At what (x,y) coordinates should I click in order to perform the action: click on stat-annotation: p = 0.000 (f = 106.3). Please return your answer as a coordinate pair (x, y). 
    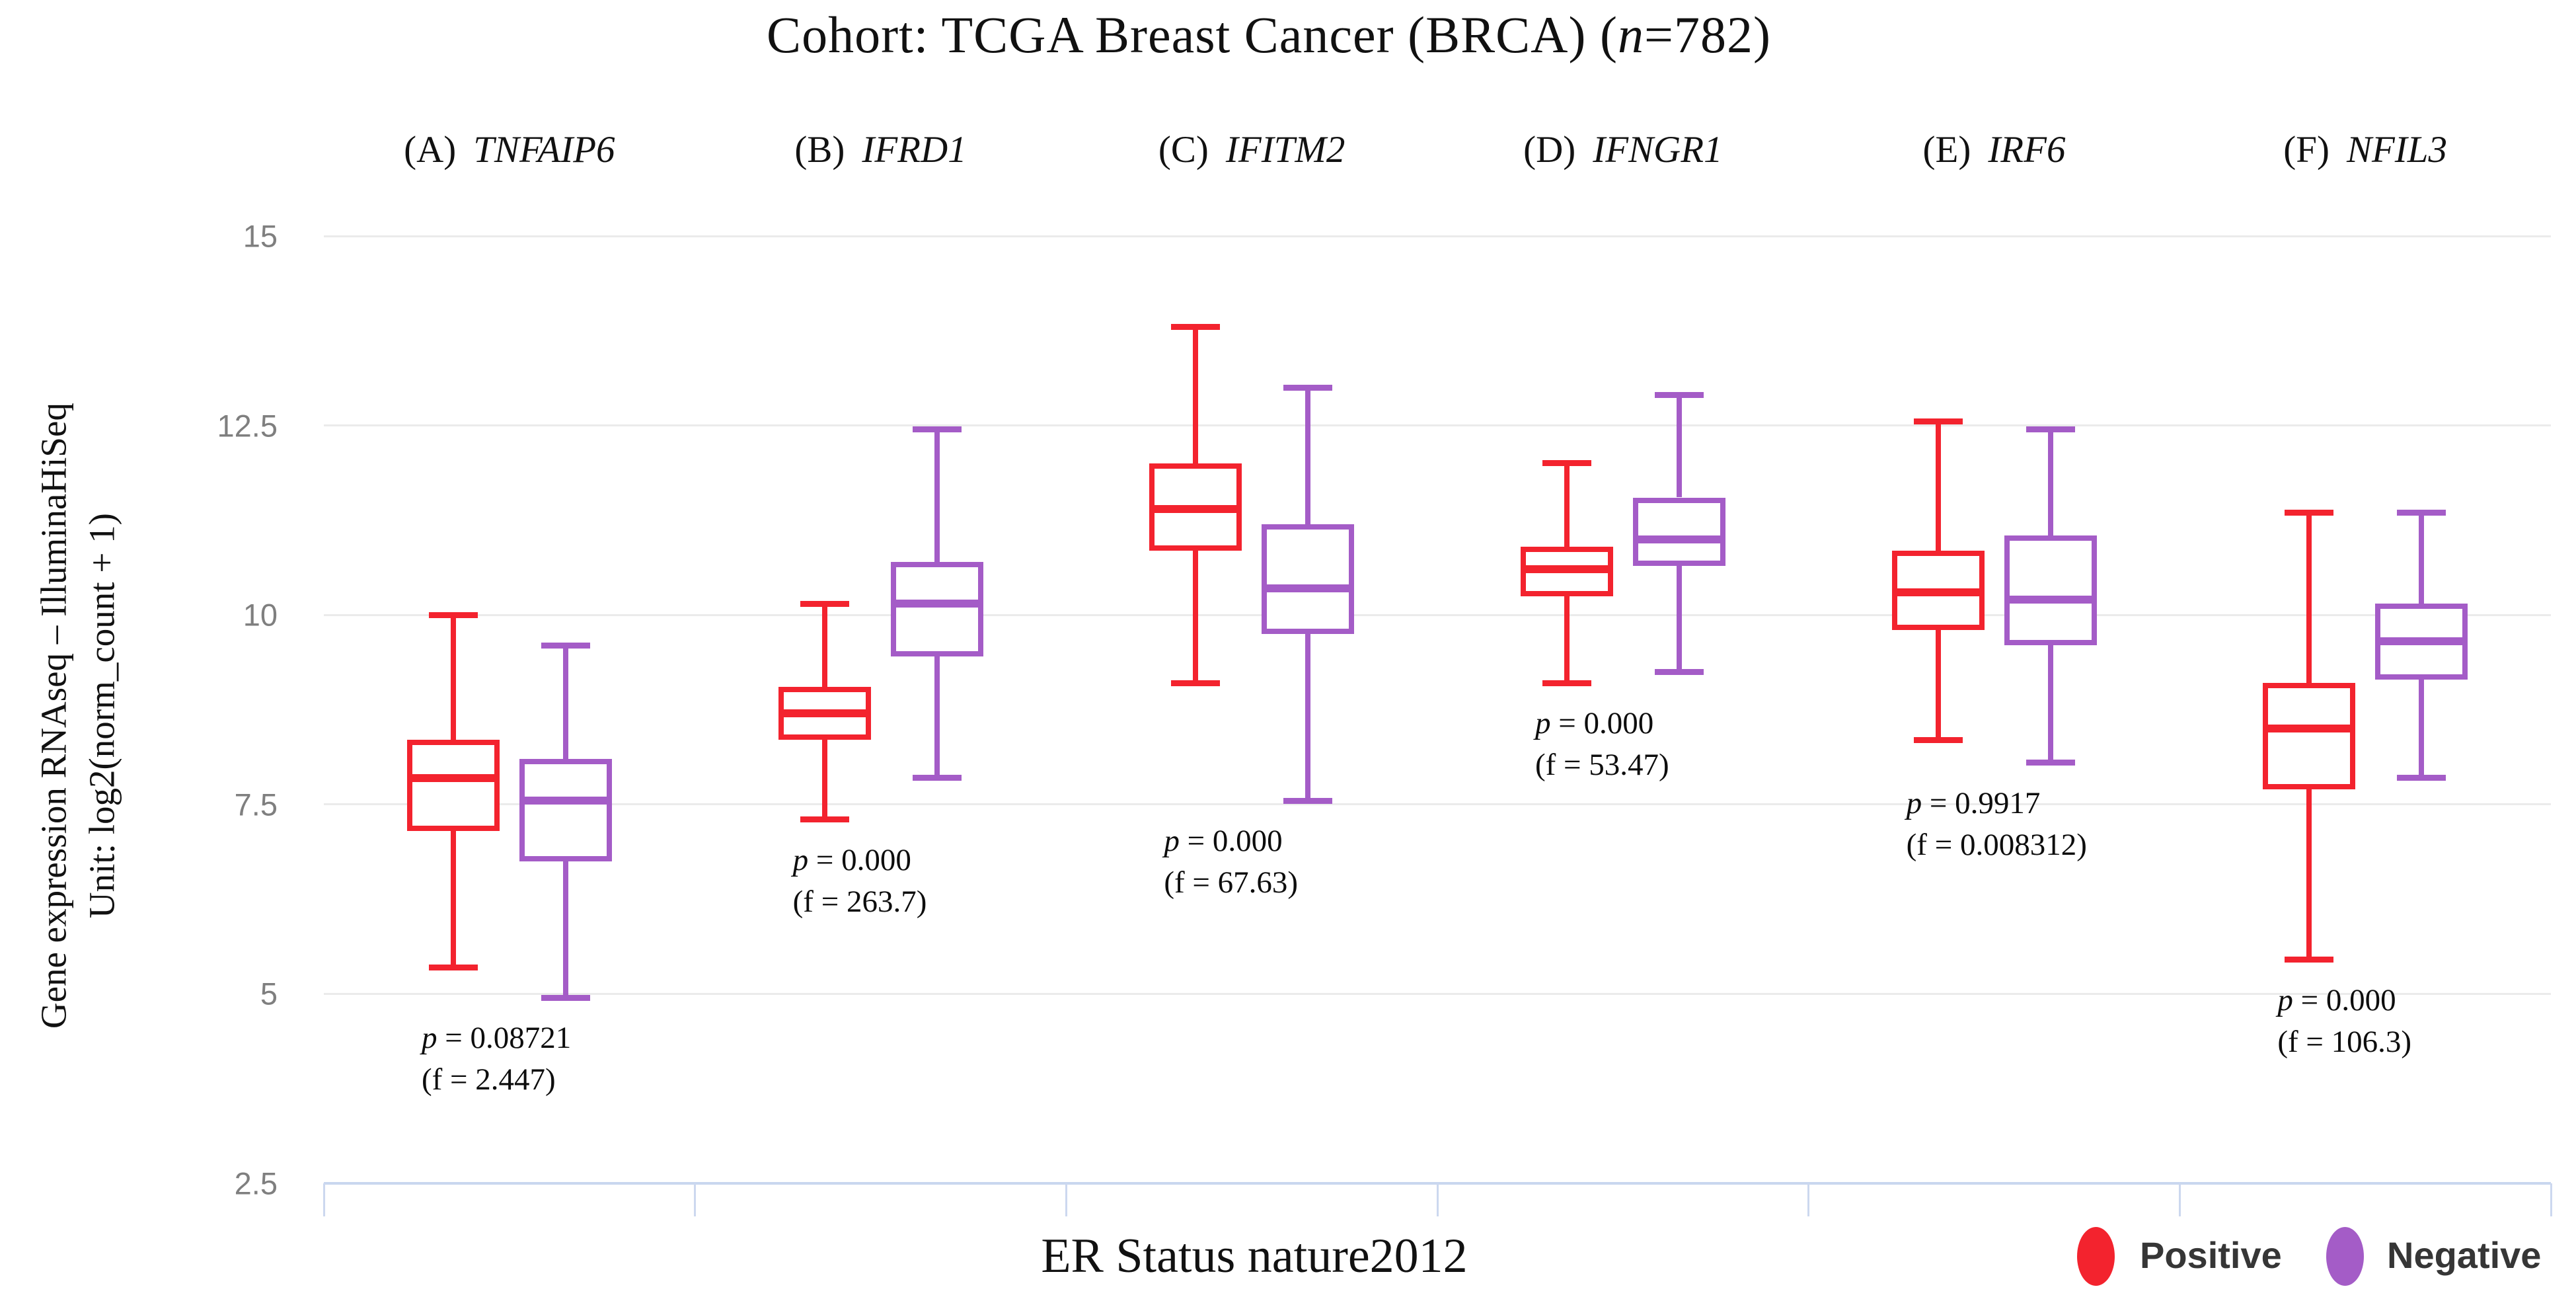
    Looking at the image, I should click on (2344, 1021).